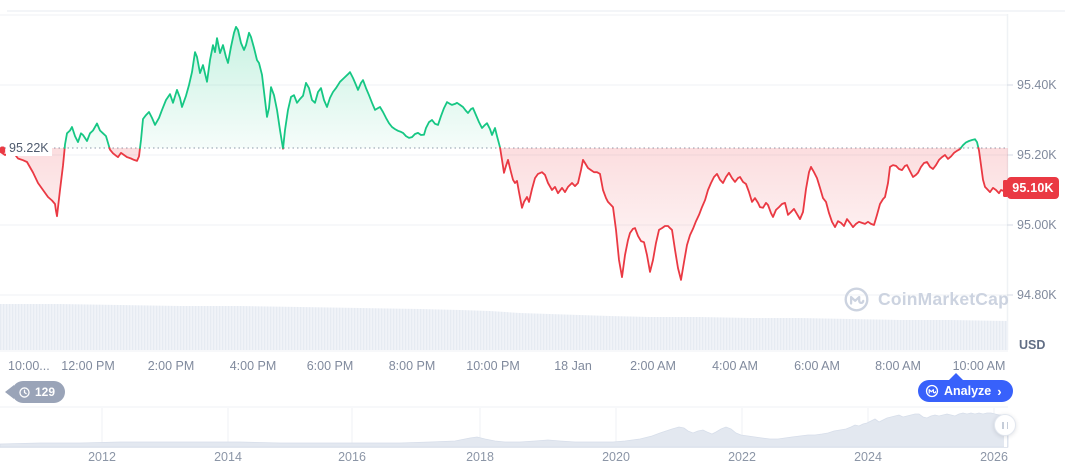  I want to click on analyze-label: Analyze, so click(968, 391).